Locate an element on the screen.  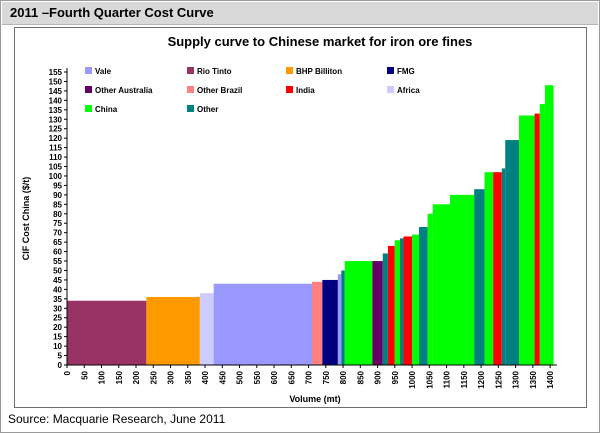
y-tick-label: 50 is located at coordinates (57, 270).